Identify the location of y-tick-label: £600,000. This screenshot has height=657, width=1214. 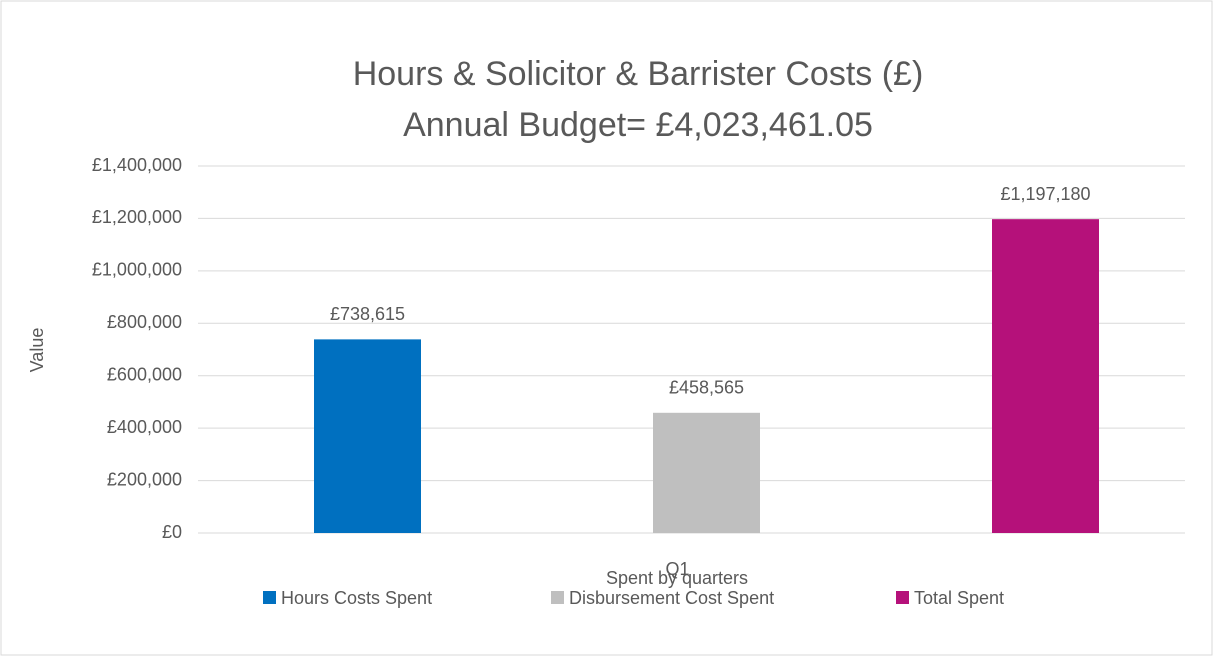
(144, 374).